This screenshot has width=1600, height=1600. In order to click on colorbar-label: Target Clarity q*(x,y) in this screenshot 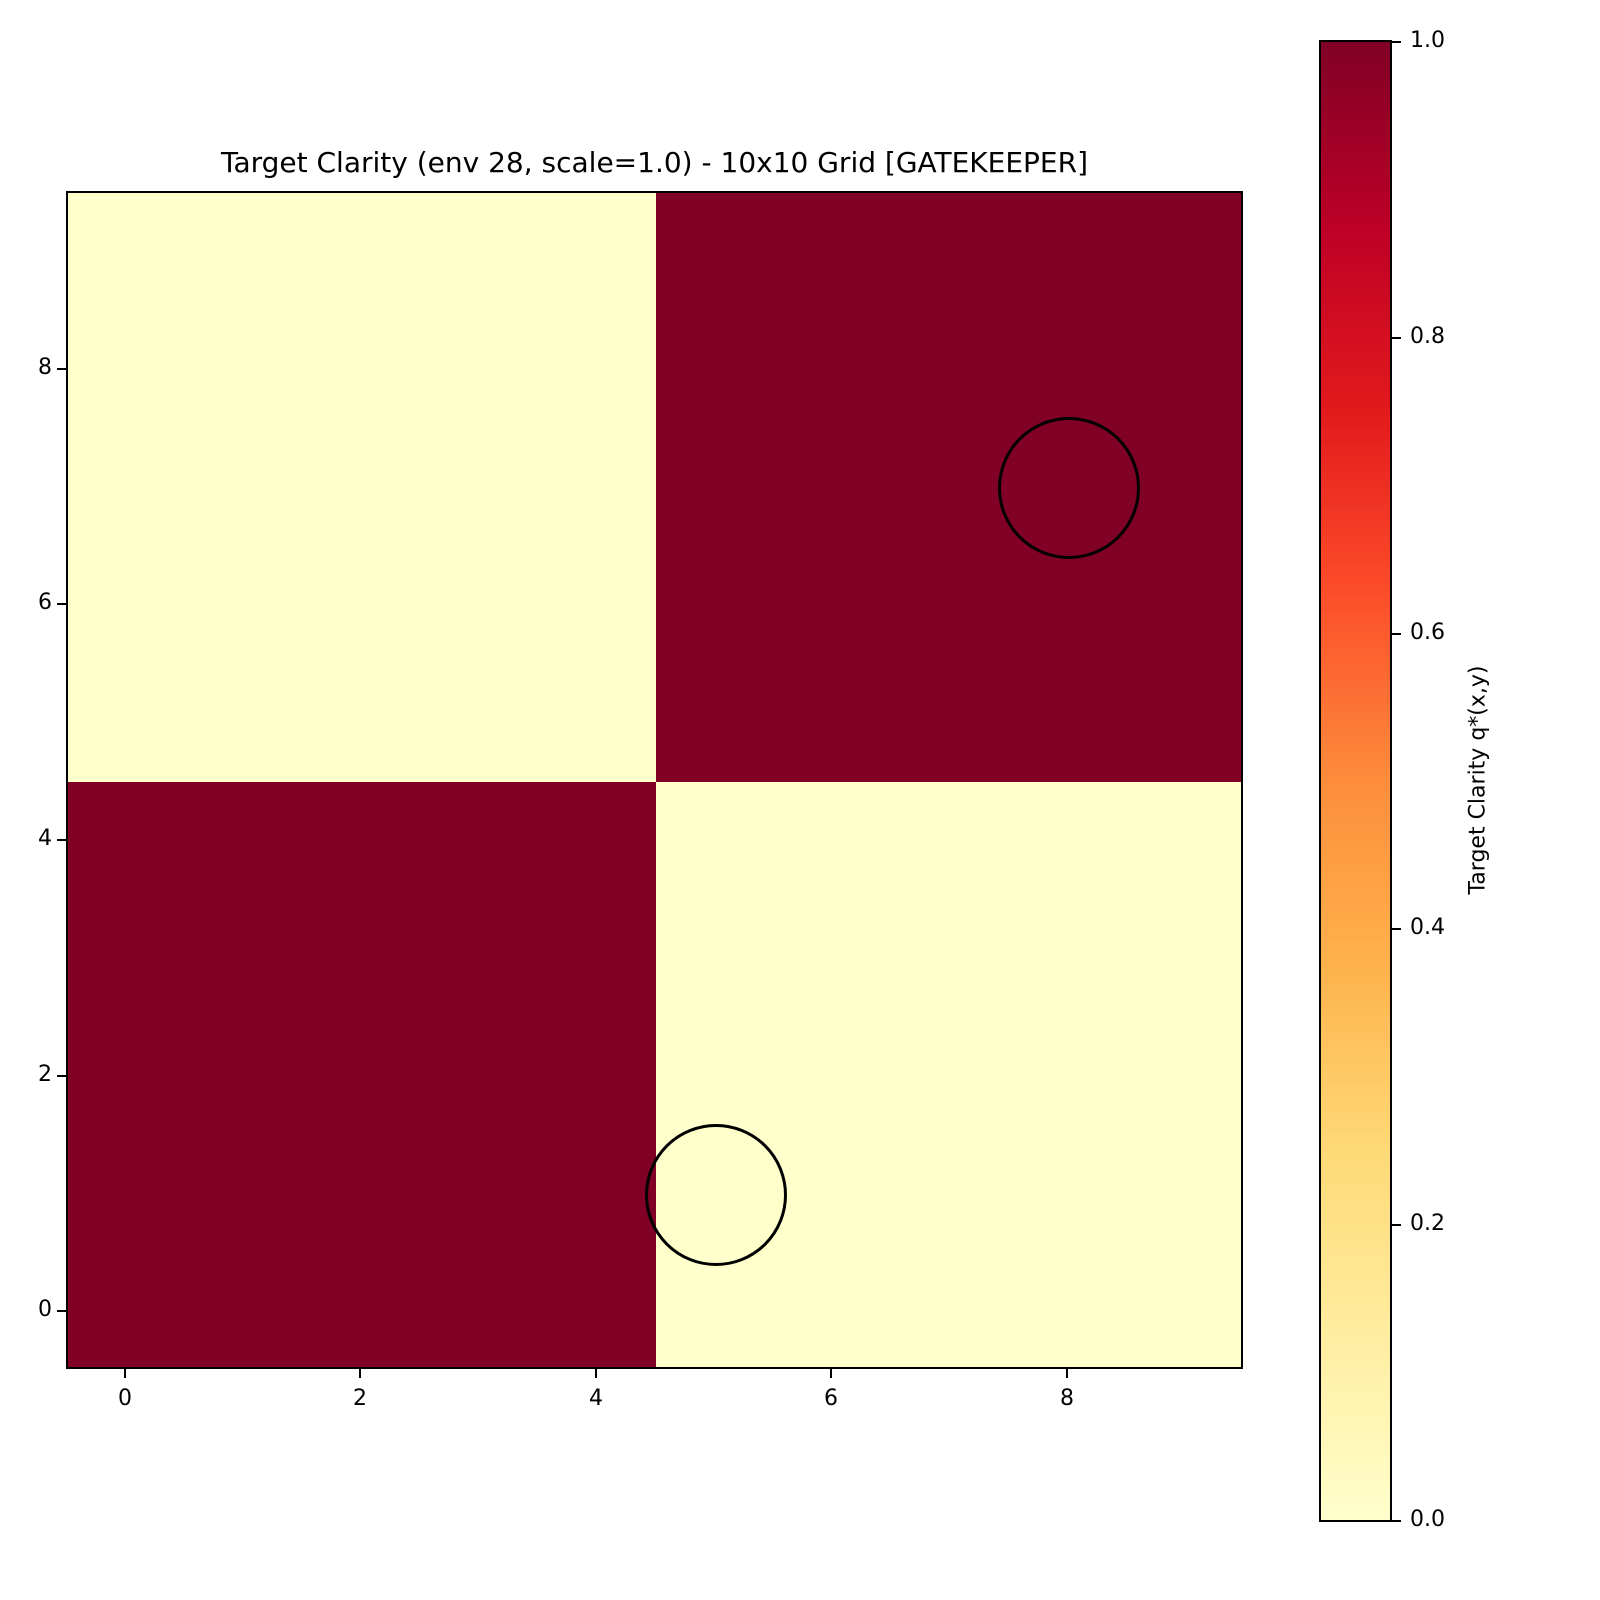, I will do `click(1478, 780)`.